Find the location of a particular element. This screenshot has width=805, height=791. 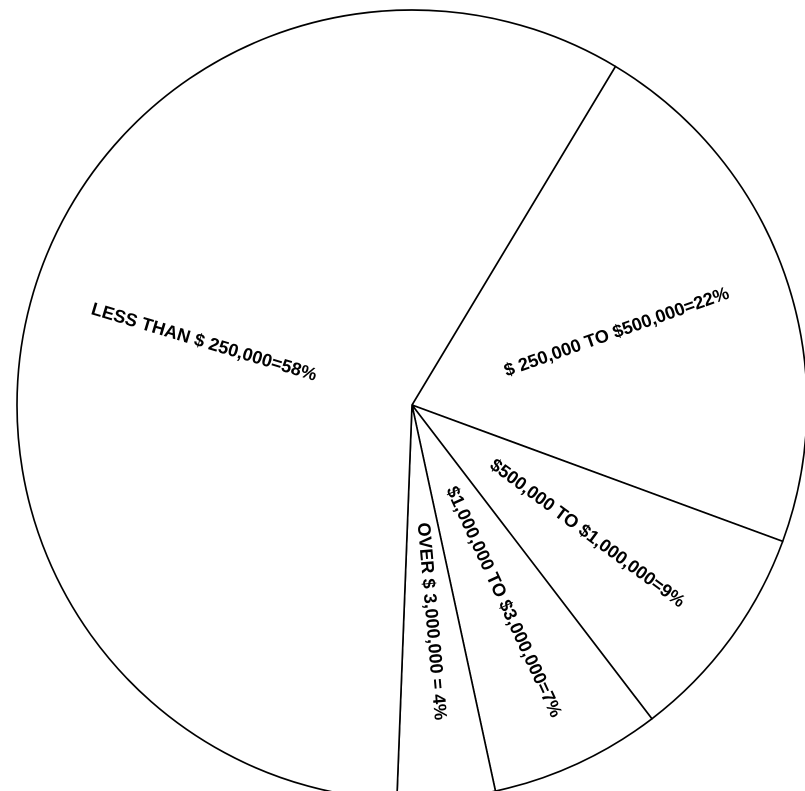

slice-label: OVER $ 3,000,000 = 4% is located at coordinates (431, 621).